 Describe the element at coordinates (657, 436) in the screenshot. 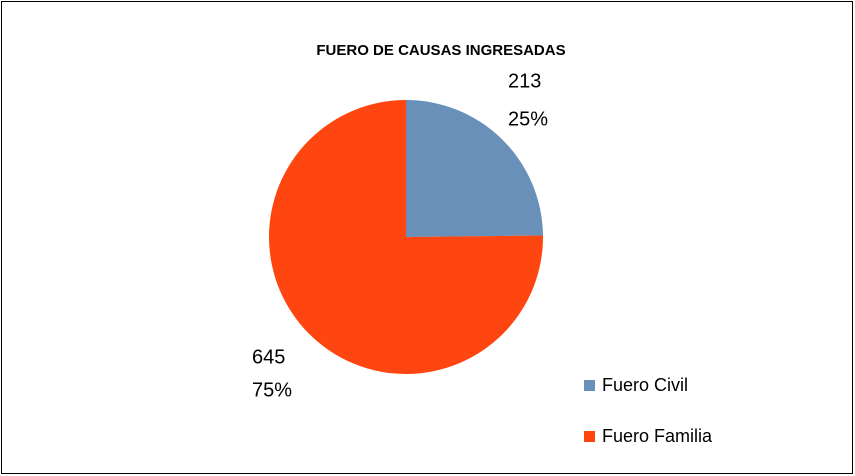

I see `legend-label: Fuero Familia` at that location.